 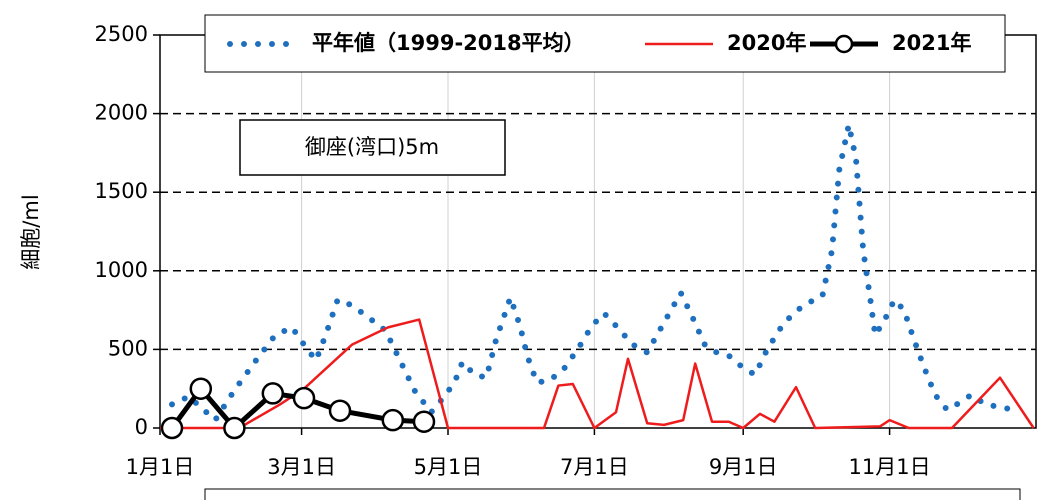 What do you see at coordinates (141, 427) in the screenshot?
I see `y-tick-label: 0` at bounding box center [141, 427].